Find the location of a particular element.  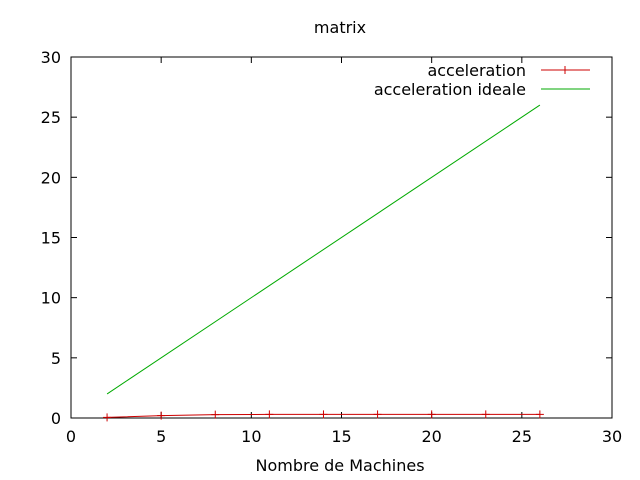

x-tick-label: 20 is located at coordinates (431, 436).